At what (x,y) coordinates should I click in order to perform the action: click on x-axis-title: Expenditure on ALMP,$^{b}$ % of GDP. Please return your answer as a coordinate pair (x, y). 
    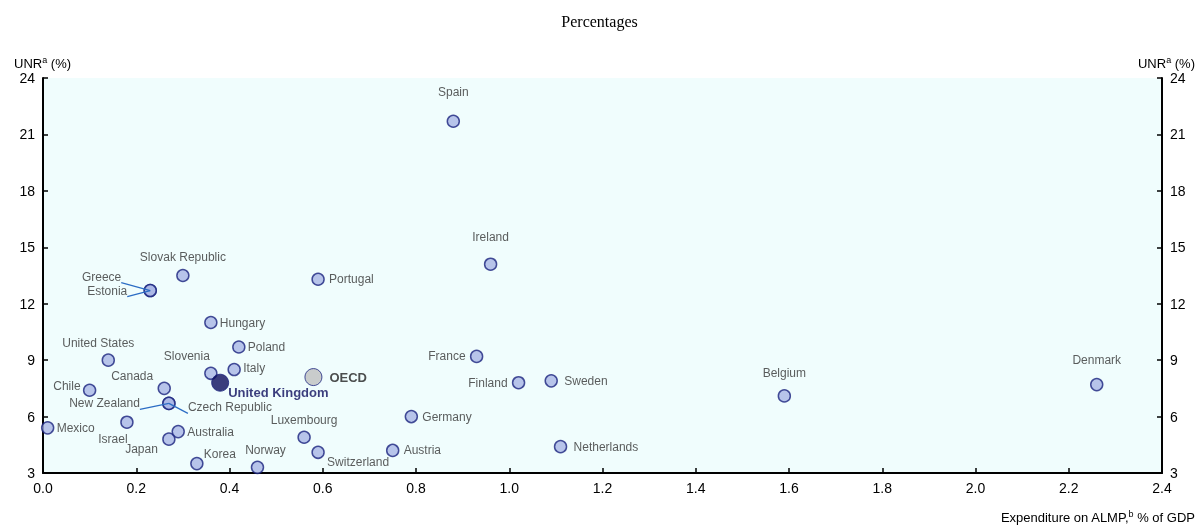
    Looking at the image, I should click on (1097, 517).